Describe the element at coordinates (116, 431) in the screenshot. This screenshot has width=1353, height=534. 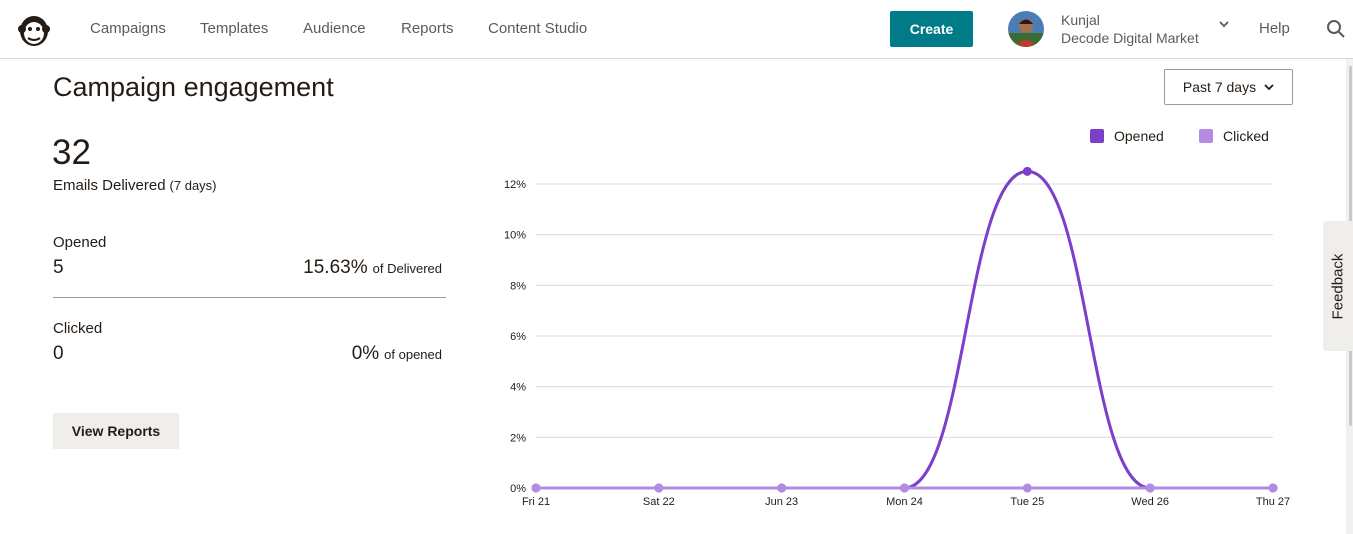
I see `view-reports-button: View Reports` at that location.